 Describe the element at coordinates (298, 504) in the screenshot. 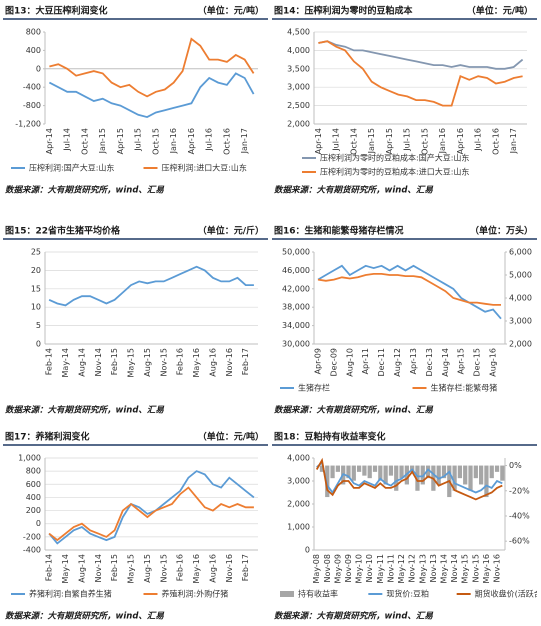

I see `y-tick-label: 2,000` at that location.